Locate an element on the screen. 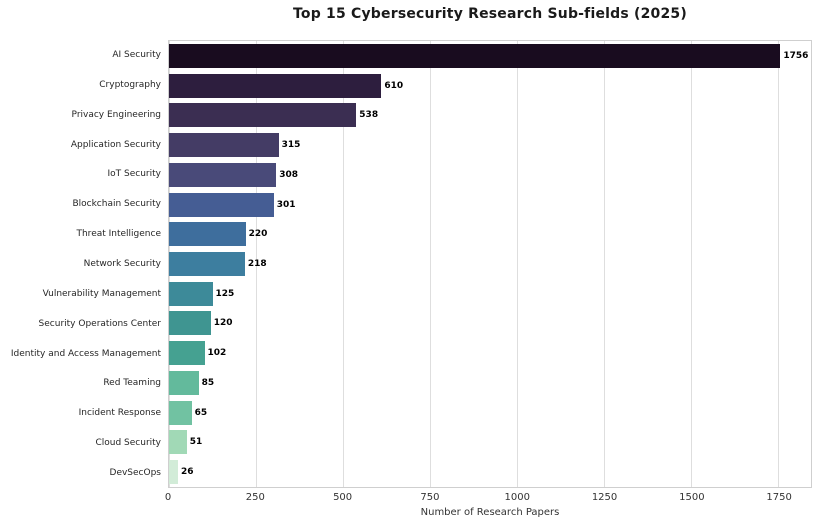 This screenshot has height=530, width=825. x-tick-label: 500 is located at coordinates (343, 497).